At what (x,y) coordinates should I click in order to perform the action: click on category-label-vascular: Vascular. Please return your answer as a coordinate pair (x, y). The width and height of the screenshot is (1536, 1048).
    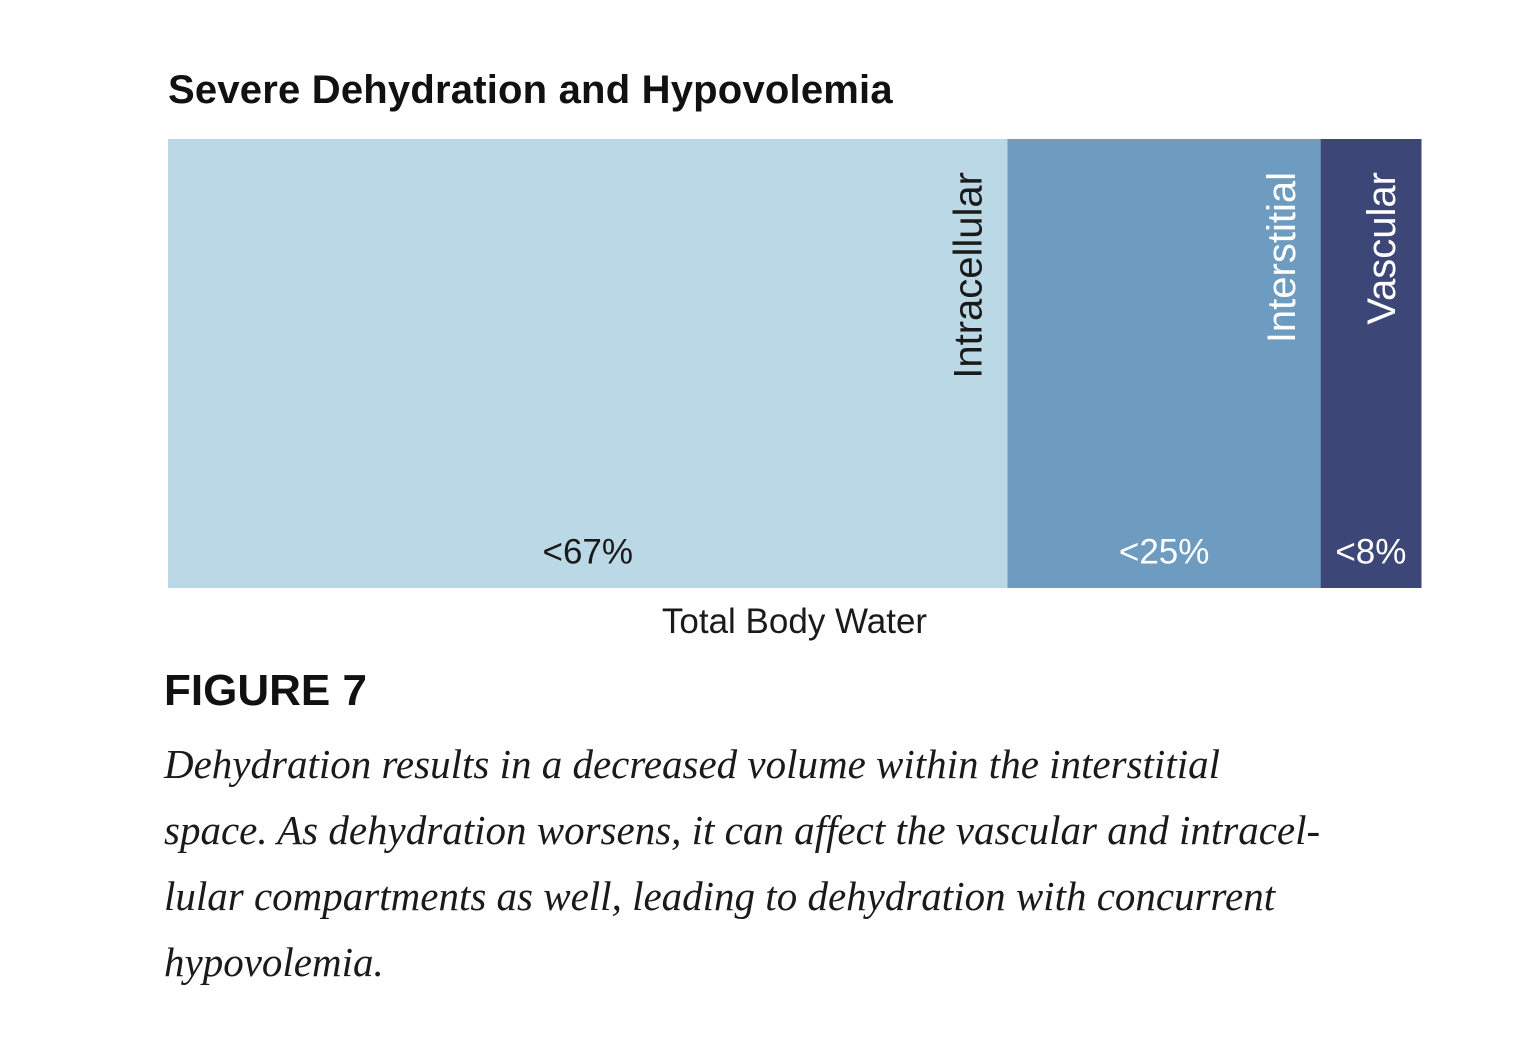
    Looking at the image, I should click on (1382, 248).